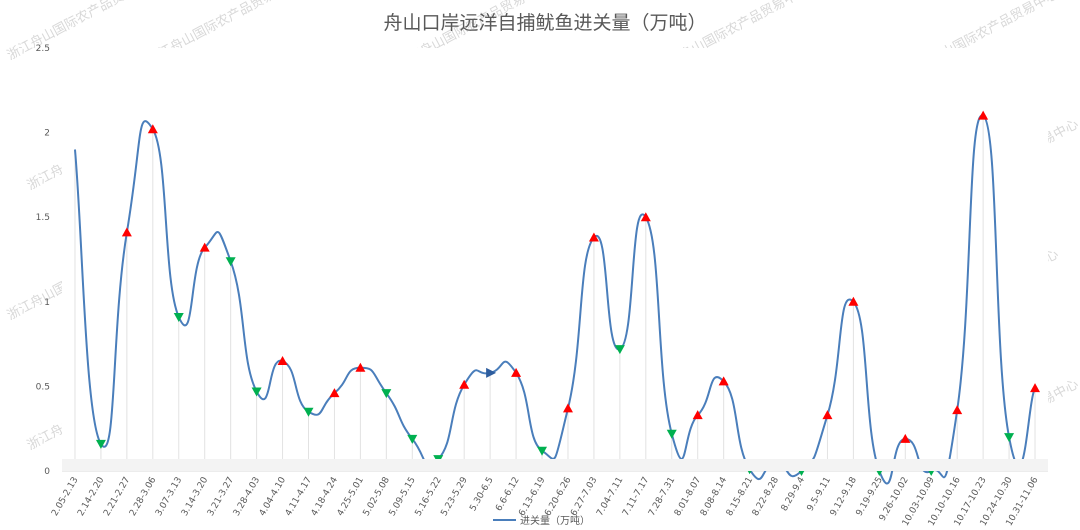 The width and height of the screenshot is (1080, 530). What do you see at coordinates (47, 134) in the screenshot?
I see `y-tick-label: 2` at bounding box center [47, 134].